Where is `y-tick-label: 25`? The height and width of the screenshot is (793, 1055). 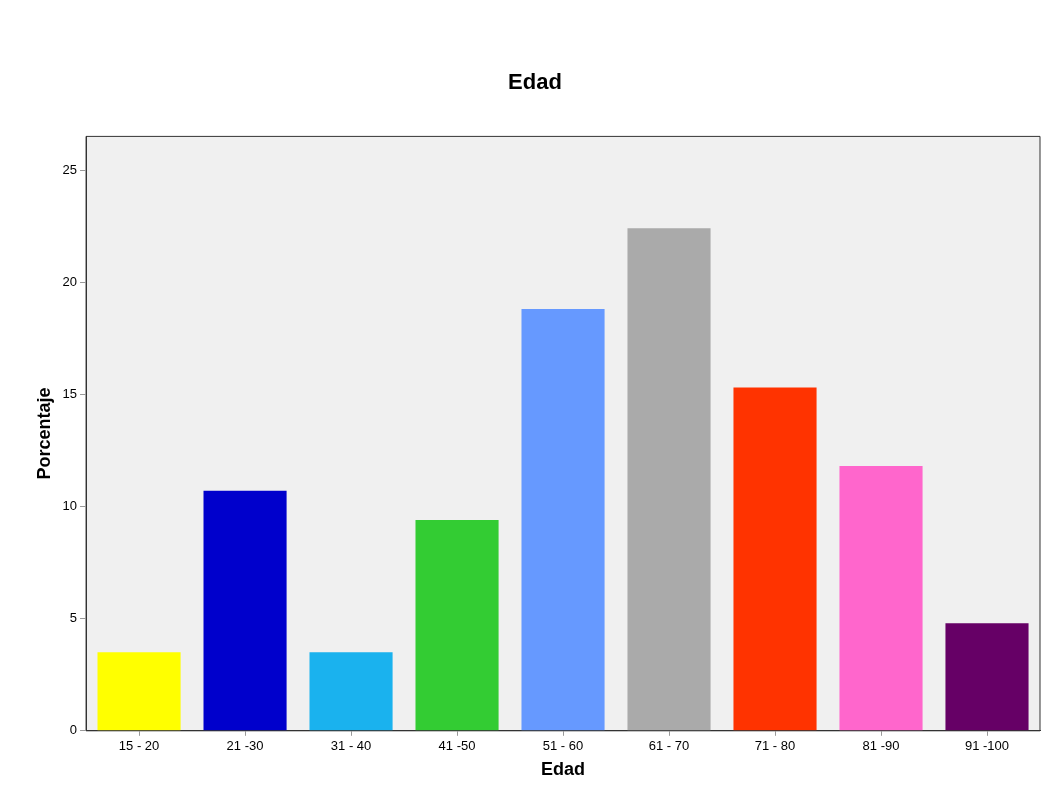 y-tick-label: 25 is located at coordinates (70, 169).